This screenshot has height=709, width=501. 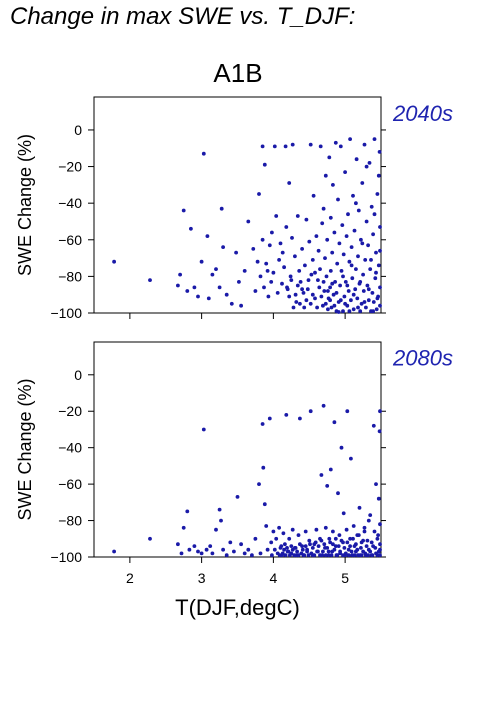 What do you see at coordinates (130, 578) in the screenshot?
I see `x-tick-label: 2` at bounding box center [130, 578].